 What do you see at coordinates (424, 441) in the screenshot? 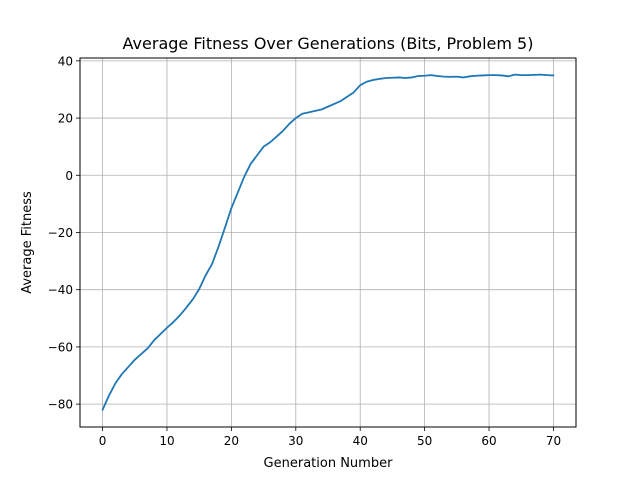
I see `x-tick-label: 50` at bounding box center [424, 441].